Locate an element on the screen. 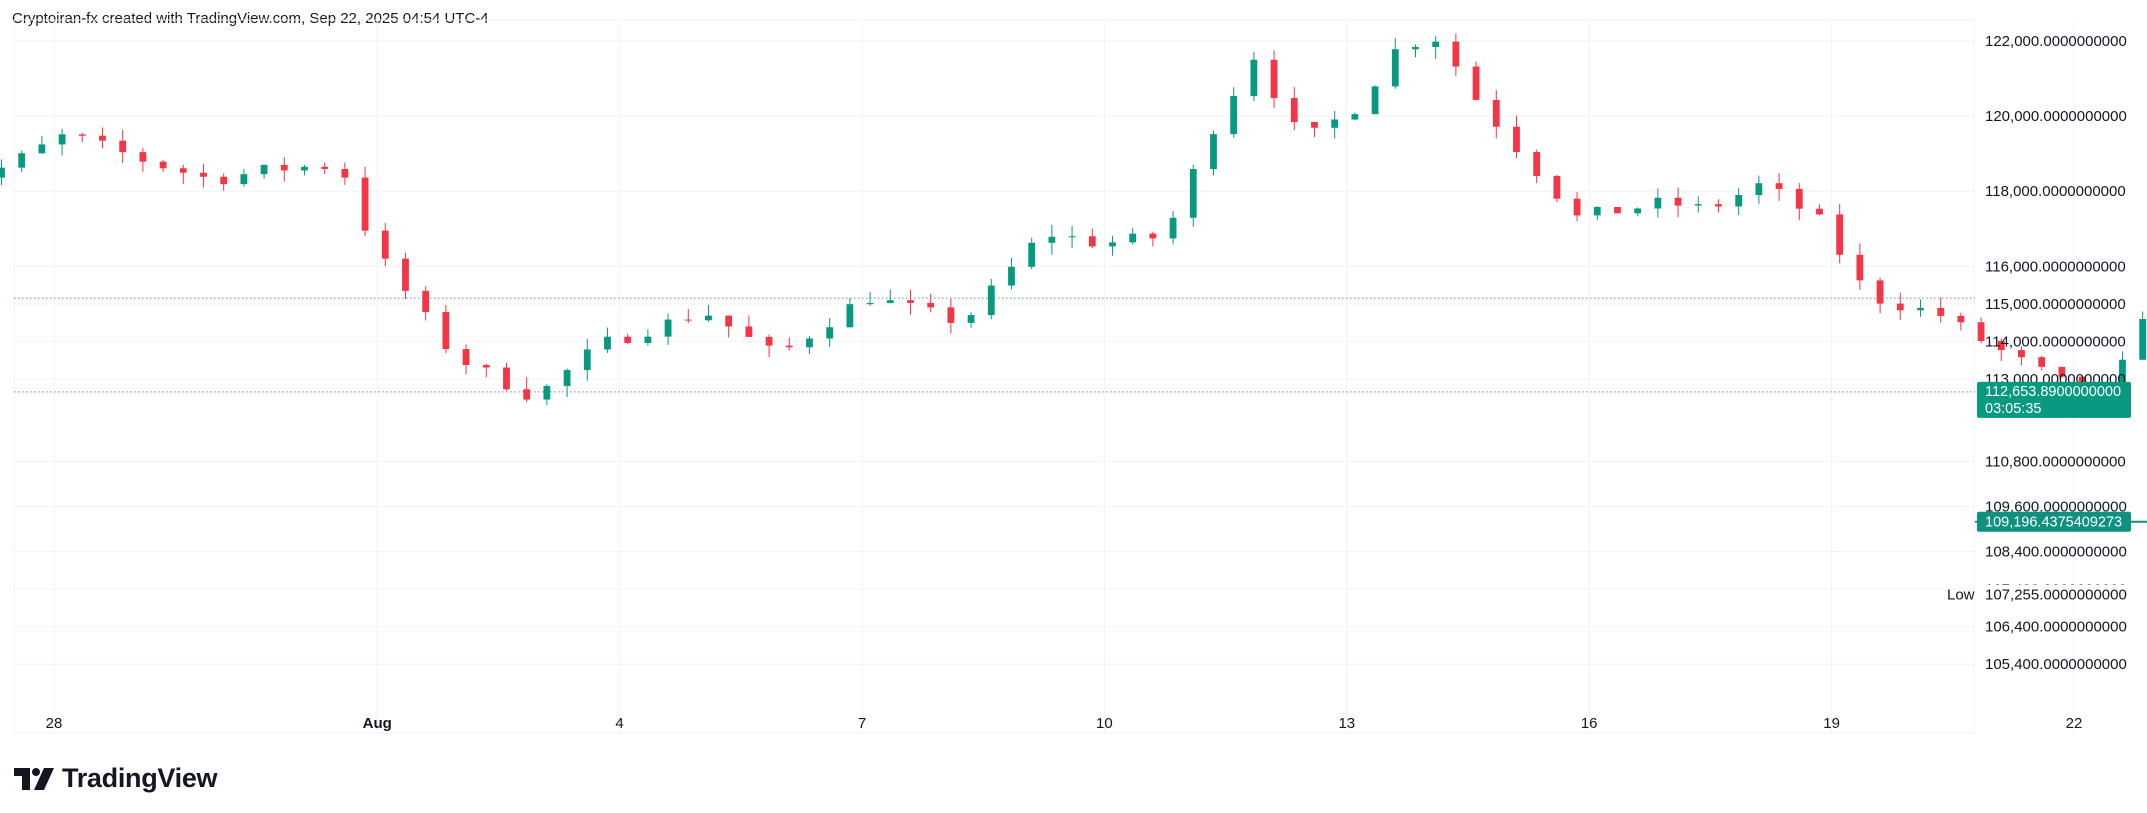 This screenshot has height=813, width=2147. low-marker-value: 107,255.0000000000 is located at coordinates (2056, 595).